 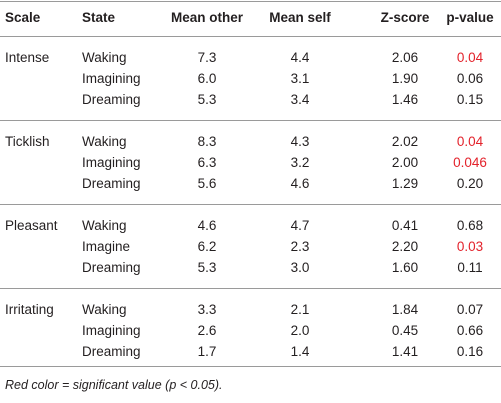 I want to click on value-cell: 0.03, so click(x=470, y=246).